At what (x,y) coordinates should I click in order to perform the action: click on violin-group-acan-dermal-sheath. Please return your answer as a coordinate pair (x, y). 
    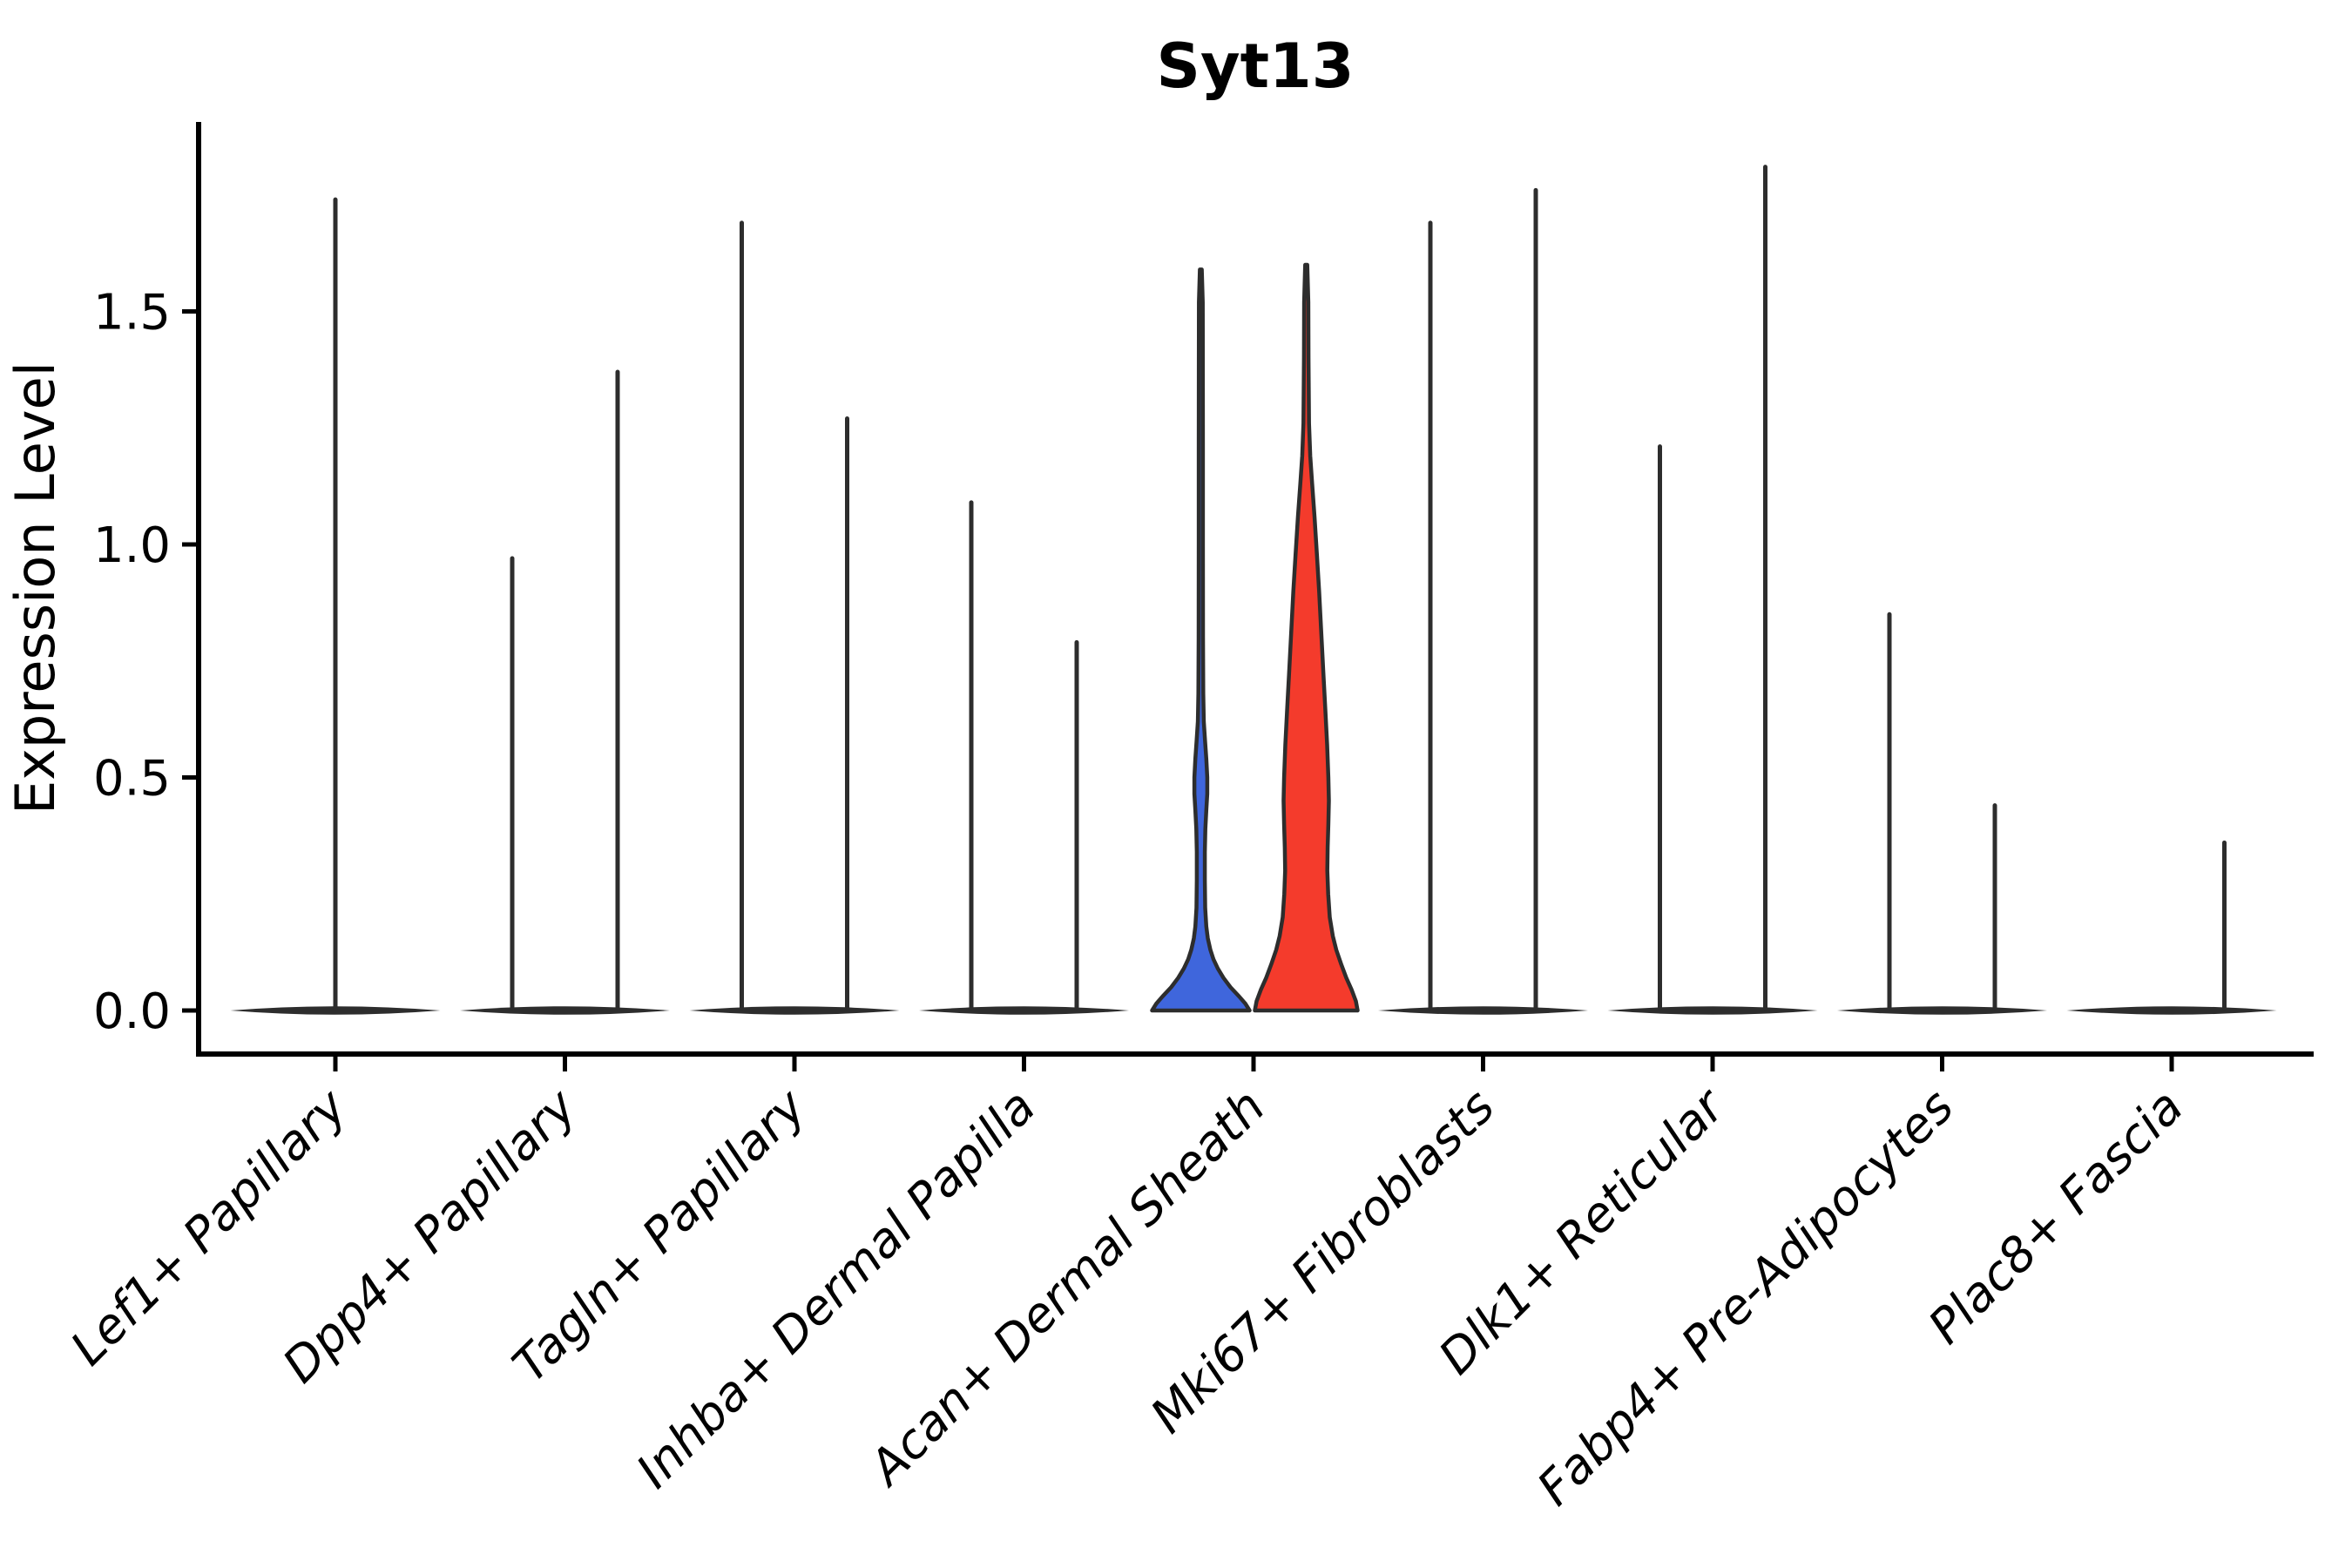
    Looking at the image, I should click on (1255, 638).